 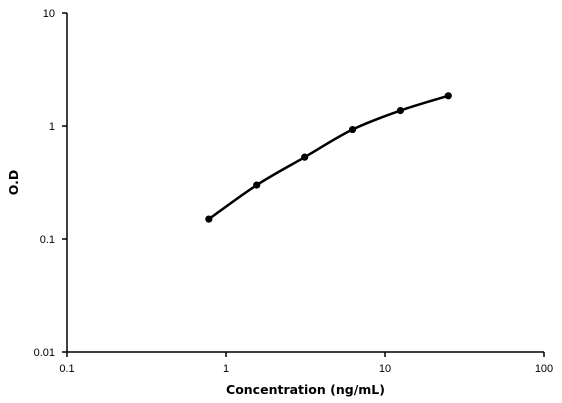 What do you see at coordinates (52, 127) in the screenshot?
I see `y-tick-label: 1` at bounding box center [52, 127].